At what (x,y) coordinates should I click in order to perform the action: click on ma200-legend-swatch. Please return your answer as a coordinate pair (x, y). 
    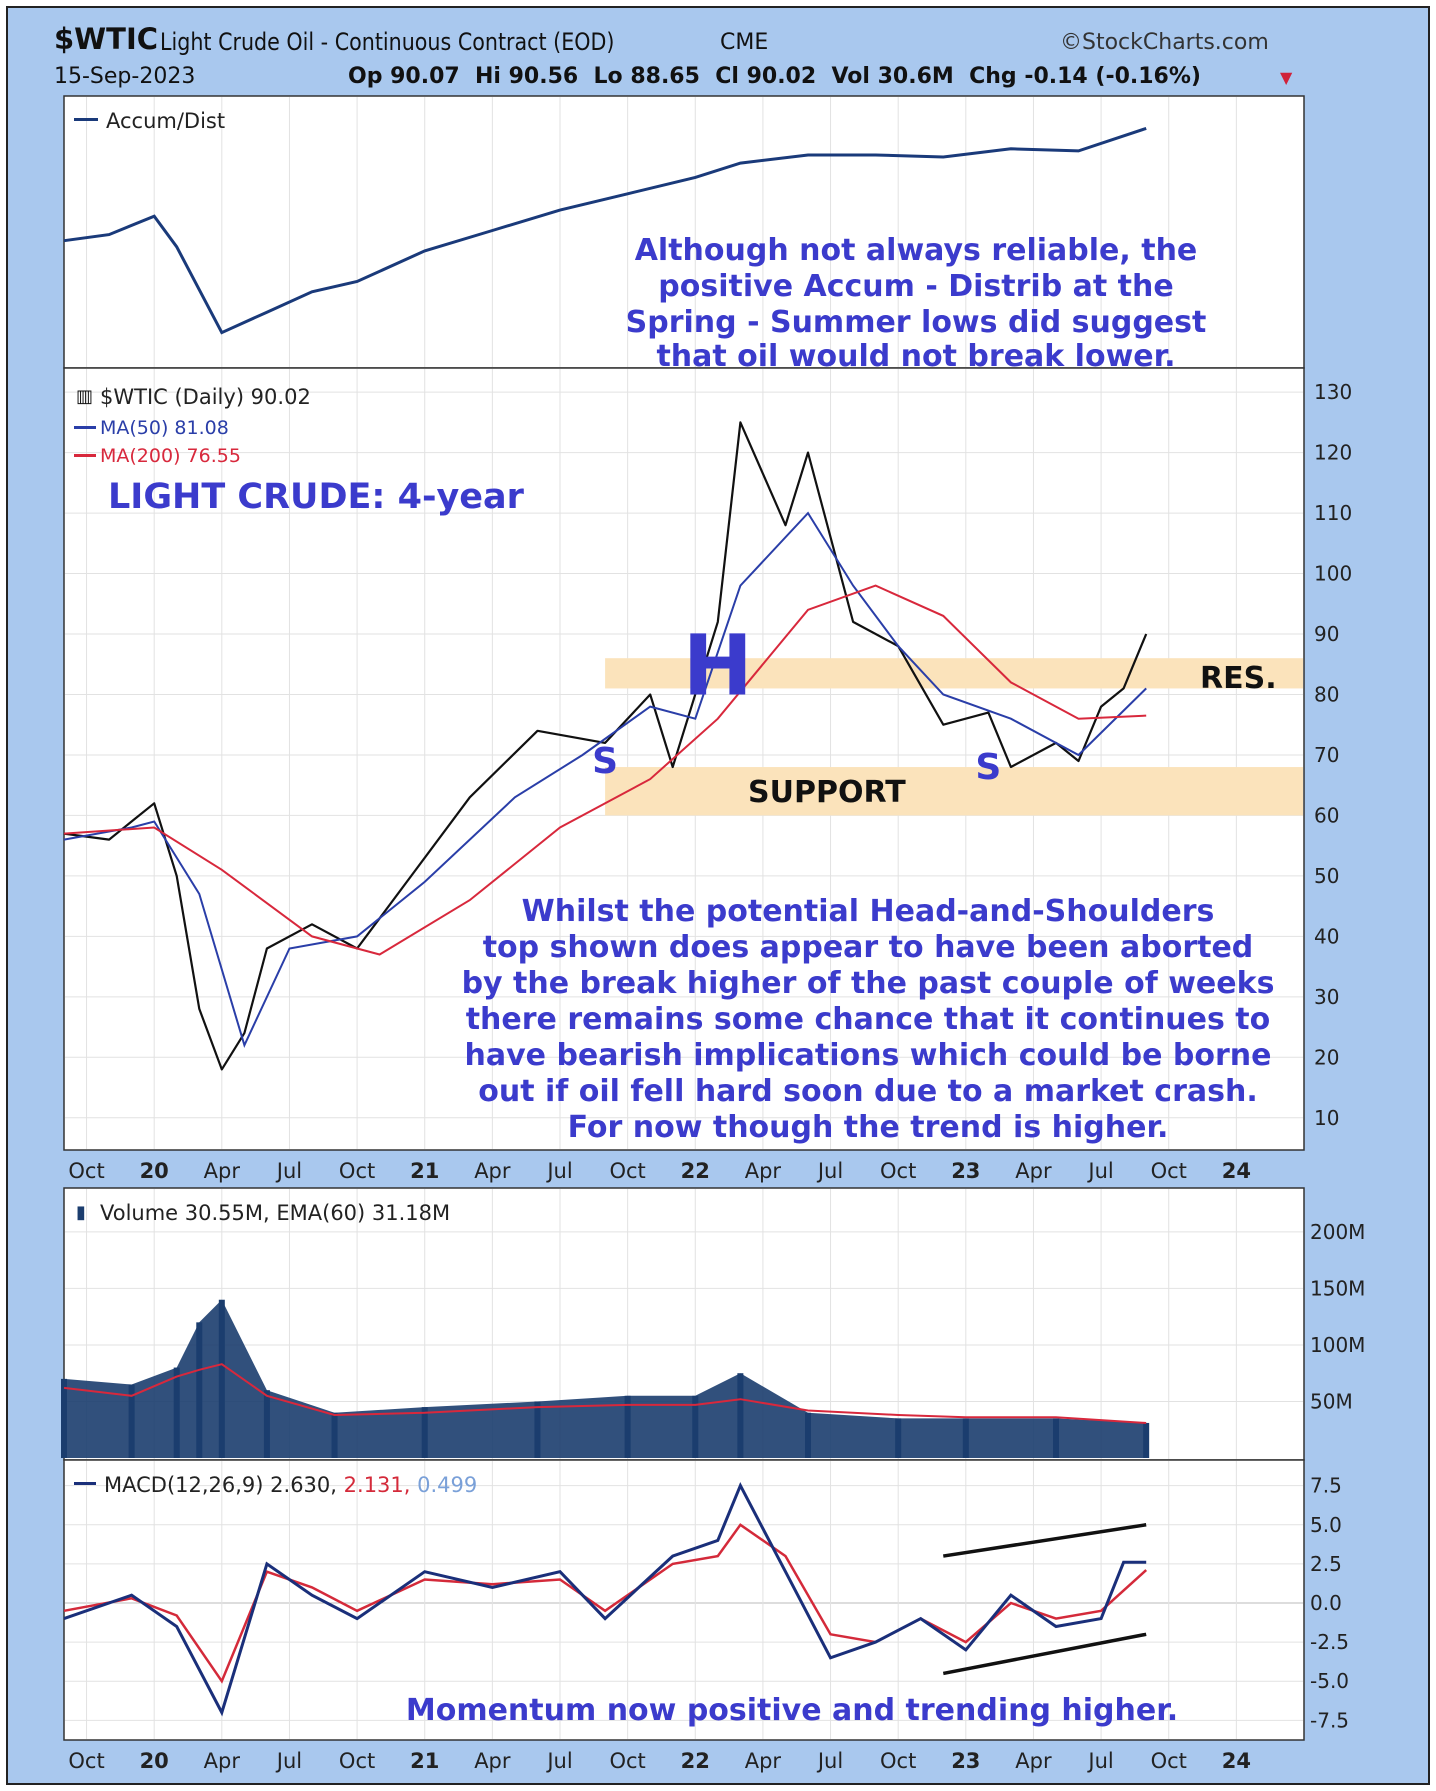
    Looking at the image, I should click on (85, 455).